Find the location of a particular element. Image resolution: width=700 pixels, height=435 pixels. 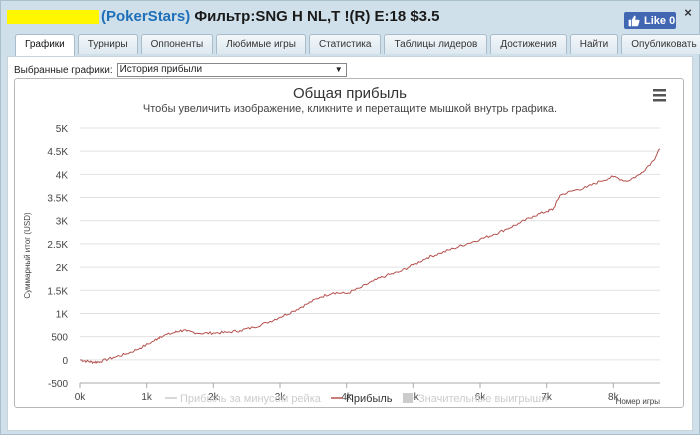

tab-6: Достижения is located at coordinates (528, 44).